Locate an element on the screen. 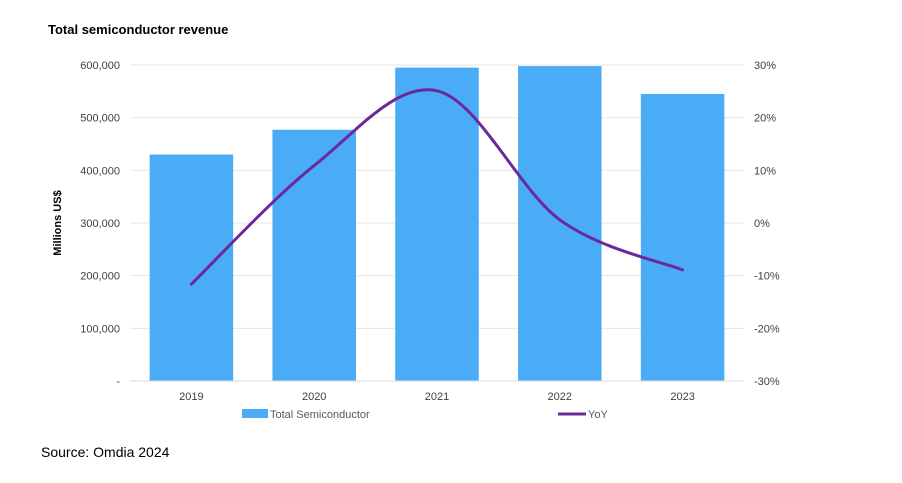 The image size is (902, 483). y2-tick-label: 30% is located at coordinates (765, 66).